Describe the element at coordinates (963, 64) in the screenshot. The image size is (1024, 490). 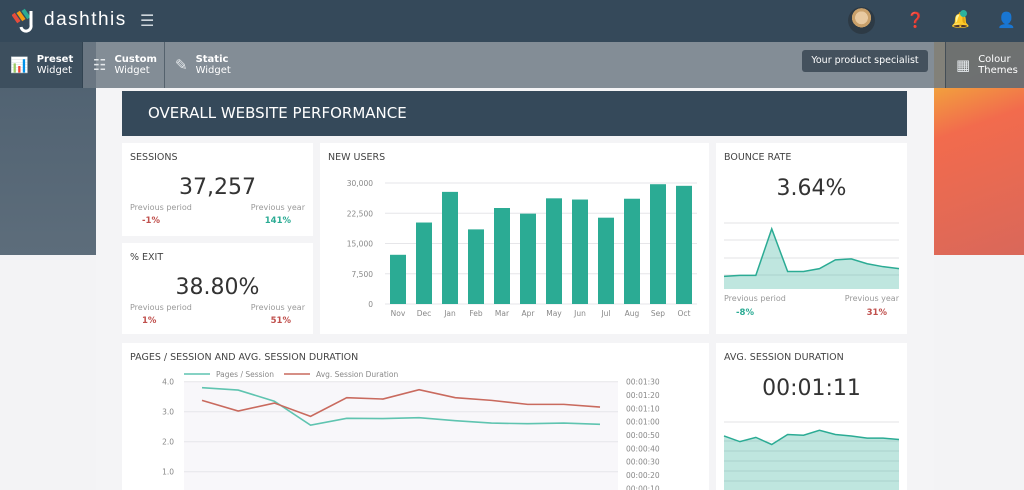
I see `palette-icon: ▦` at that location.